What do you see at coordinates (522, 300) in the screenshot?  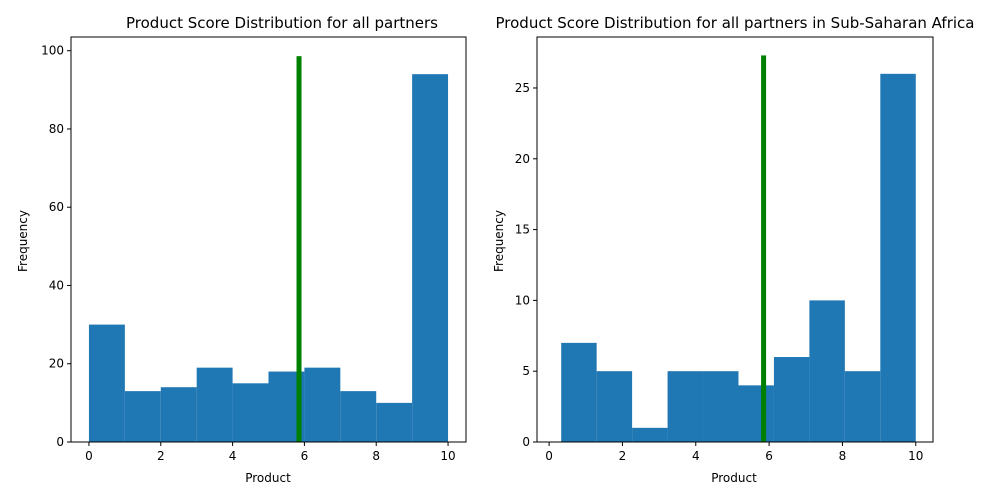 I see `y-tick-label: 10` at bounding box center [522, 300].